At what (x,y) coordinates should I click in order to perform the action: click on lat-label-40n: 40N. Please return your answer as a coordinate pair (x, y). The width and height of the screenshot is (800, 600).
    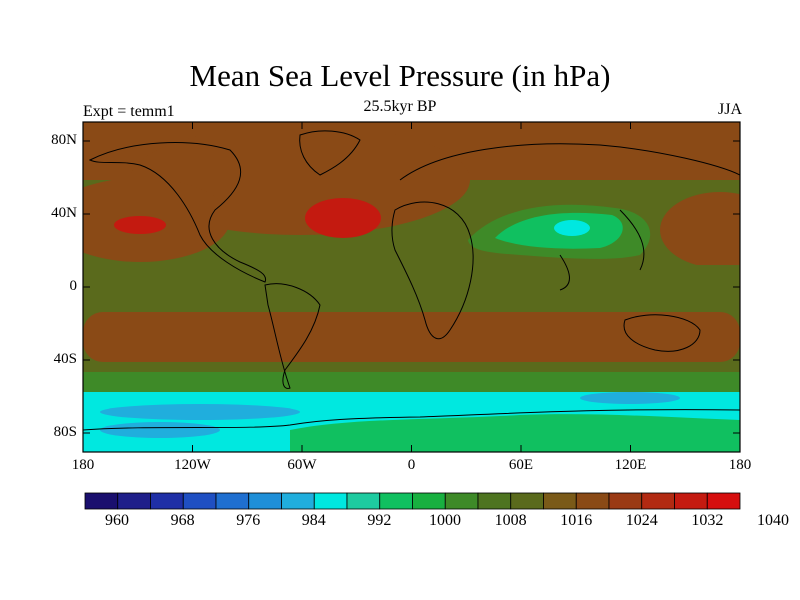
    Looking at the image, I should click on (64, 213).